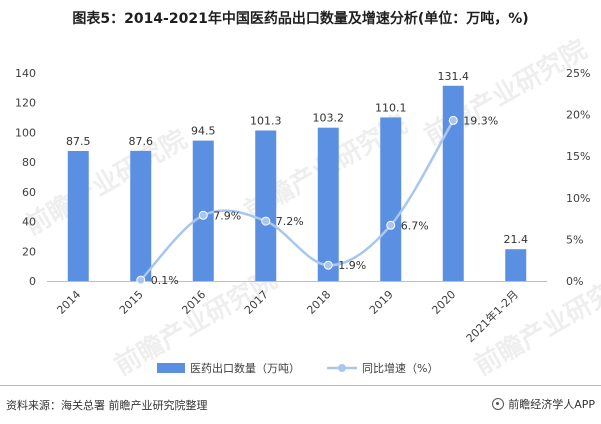  Describe the element at coordinates (203, 131) in the screenshot. I see `bar-data-label: 94.5` at that location.